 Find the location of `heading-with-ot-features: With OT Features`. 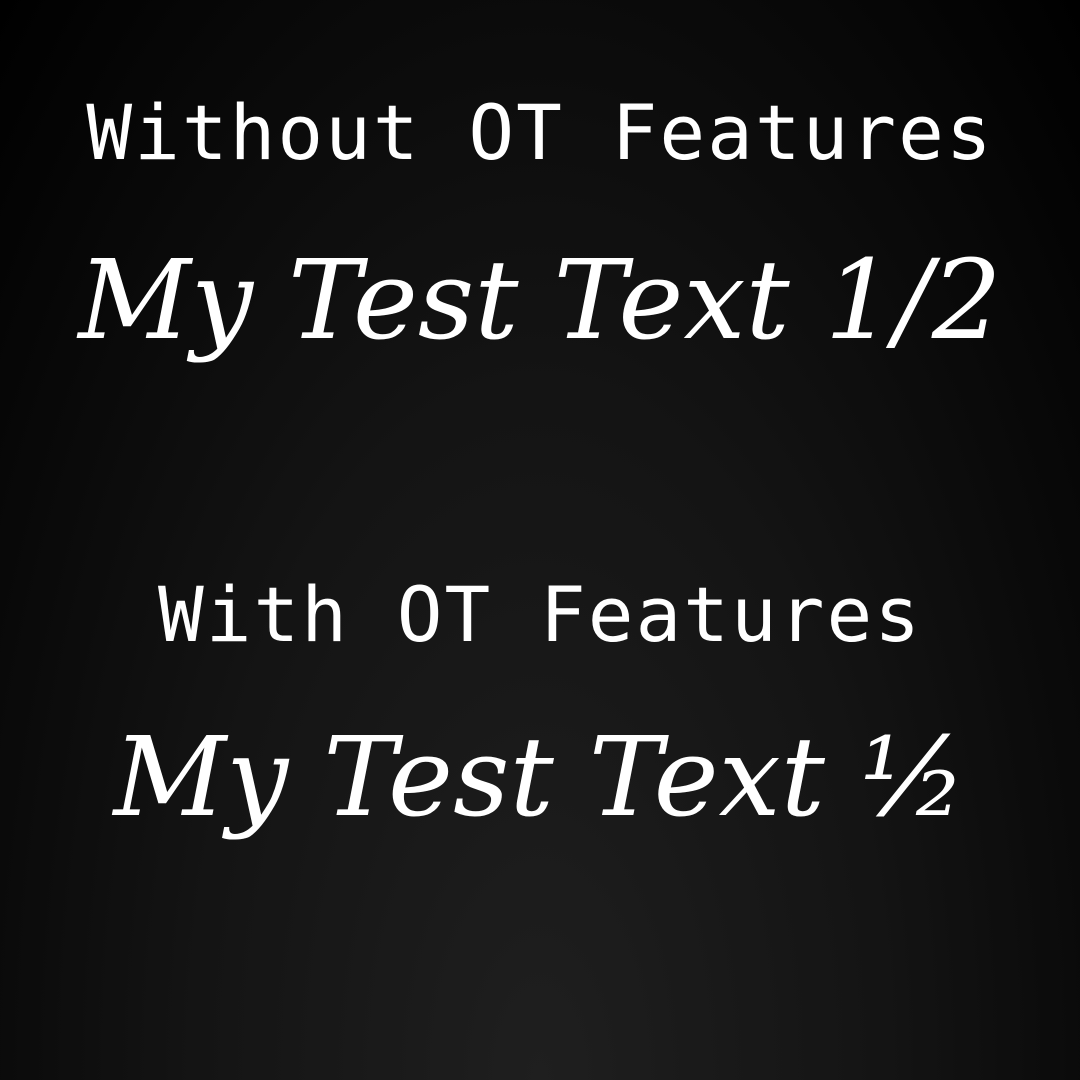

heading-with-ot-features: With OT Features is located at coordinates (540, 614).